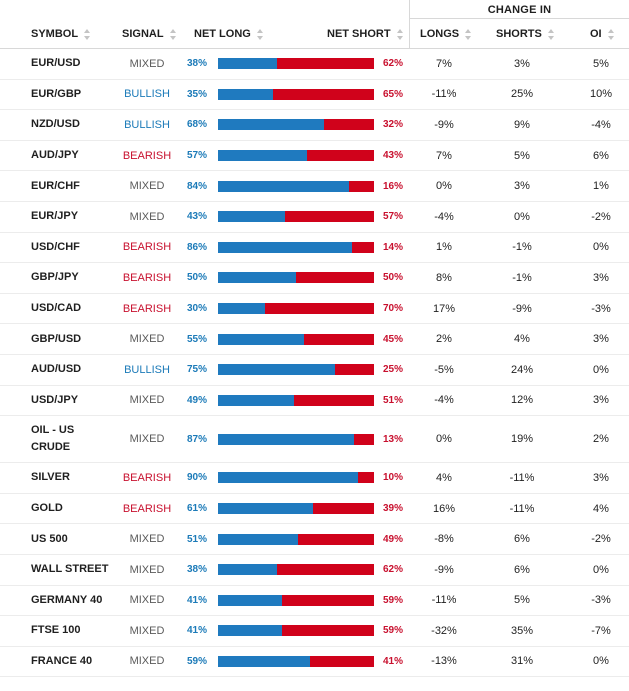  I want to click on net-short-value: 43%, so click(393, 156).